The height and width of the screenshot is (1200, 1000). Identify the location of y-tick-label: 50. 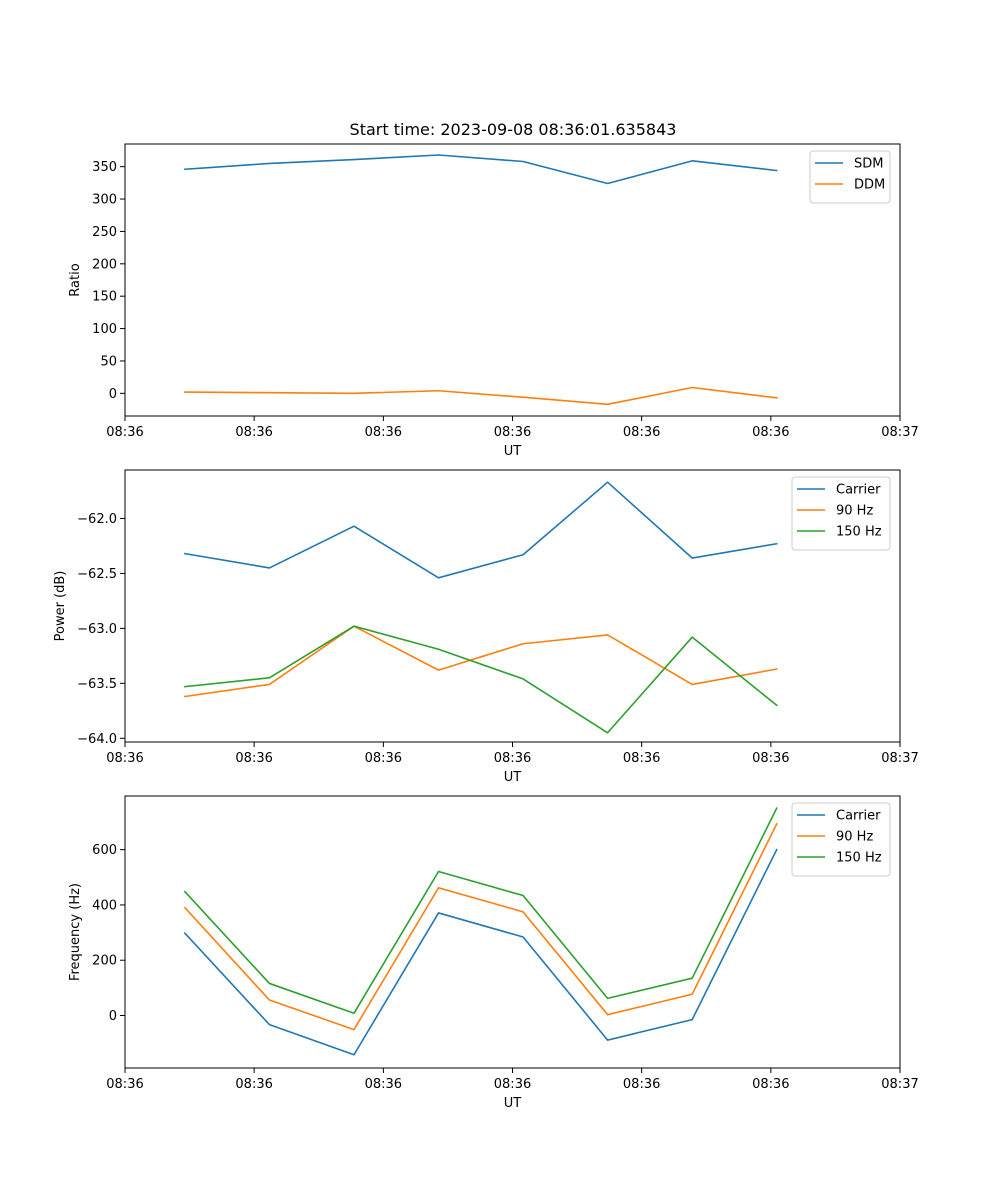
(108, 361).